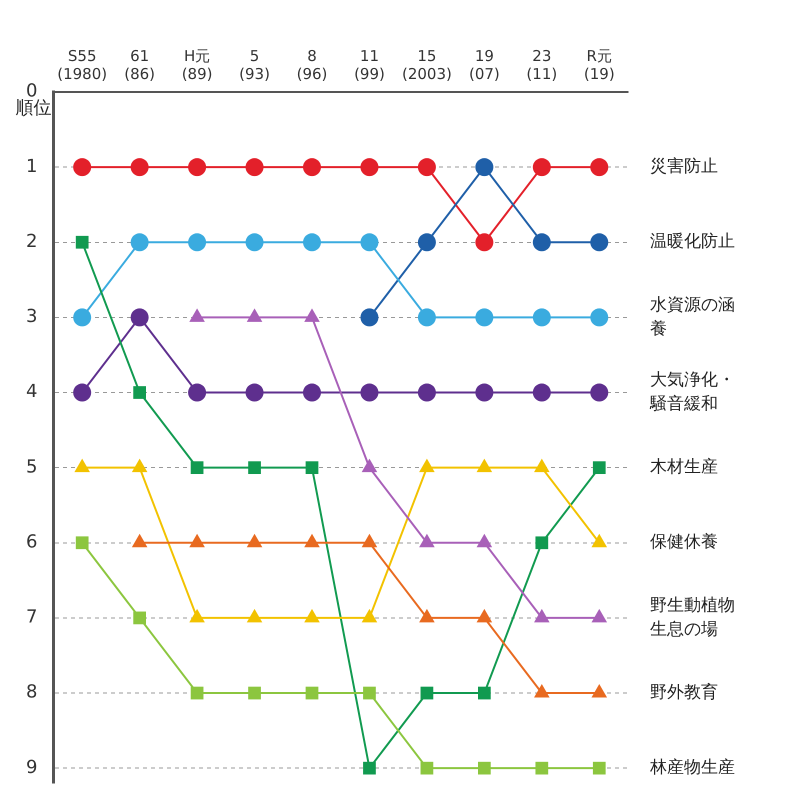 The width and height of the screenshot is (798, 810). What do you see at coordinates (32, 541) in the screenshot?
I see `y-tick-label: 6` at bounding box center [32, 541].